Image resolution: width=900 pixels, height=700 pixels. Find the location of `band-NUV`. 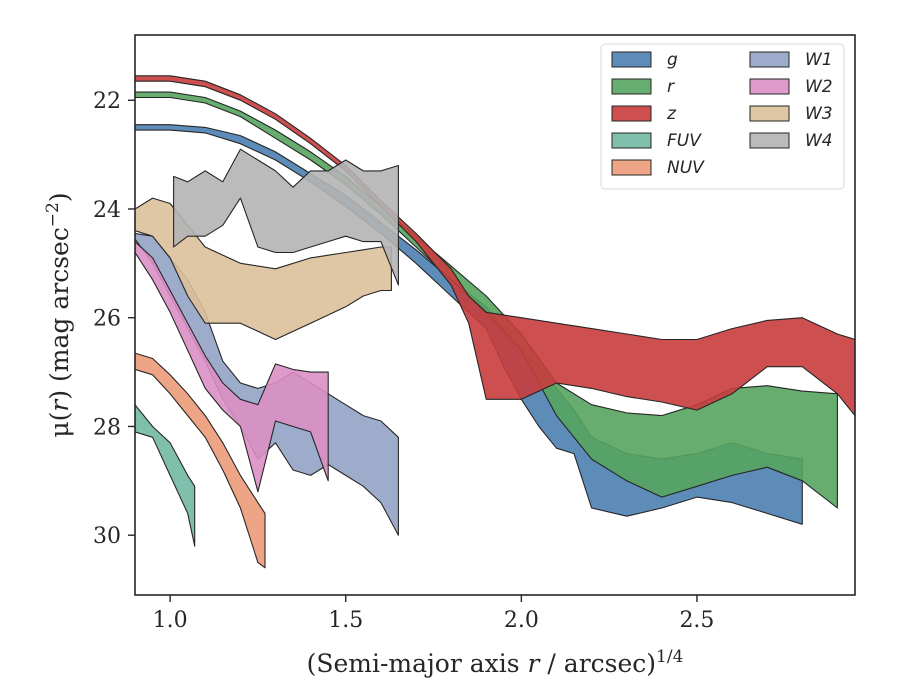

band-NUV is located at coordinates (200, 460).